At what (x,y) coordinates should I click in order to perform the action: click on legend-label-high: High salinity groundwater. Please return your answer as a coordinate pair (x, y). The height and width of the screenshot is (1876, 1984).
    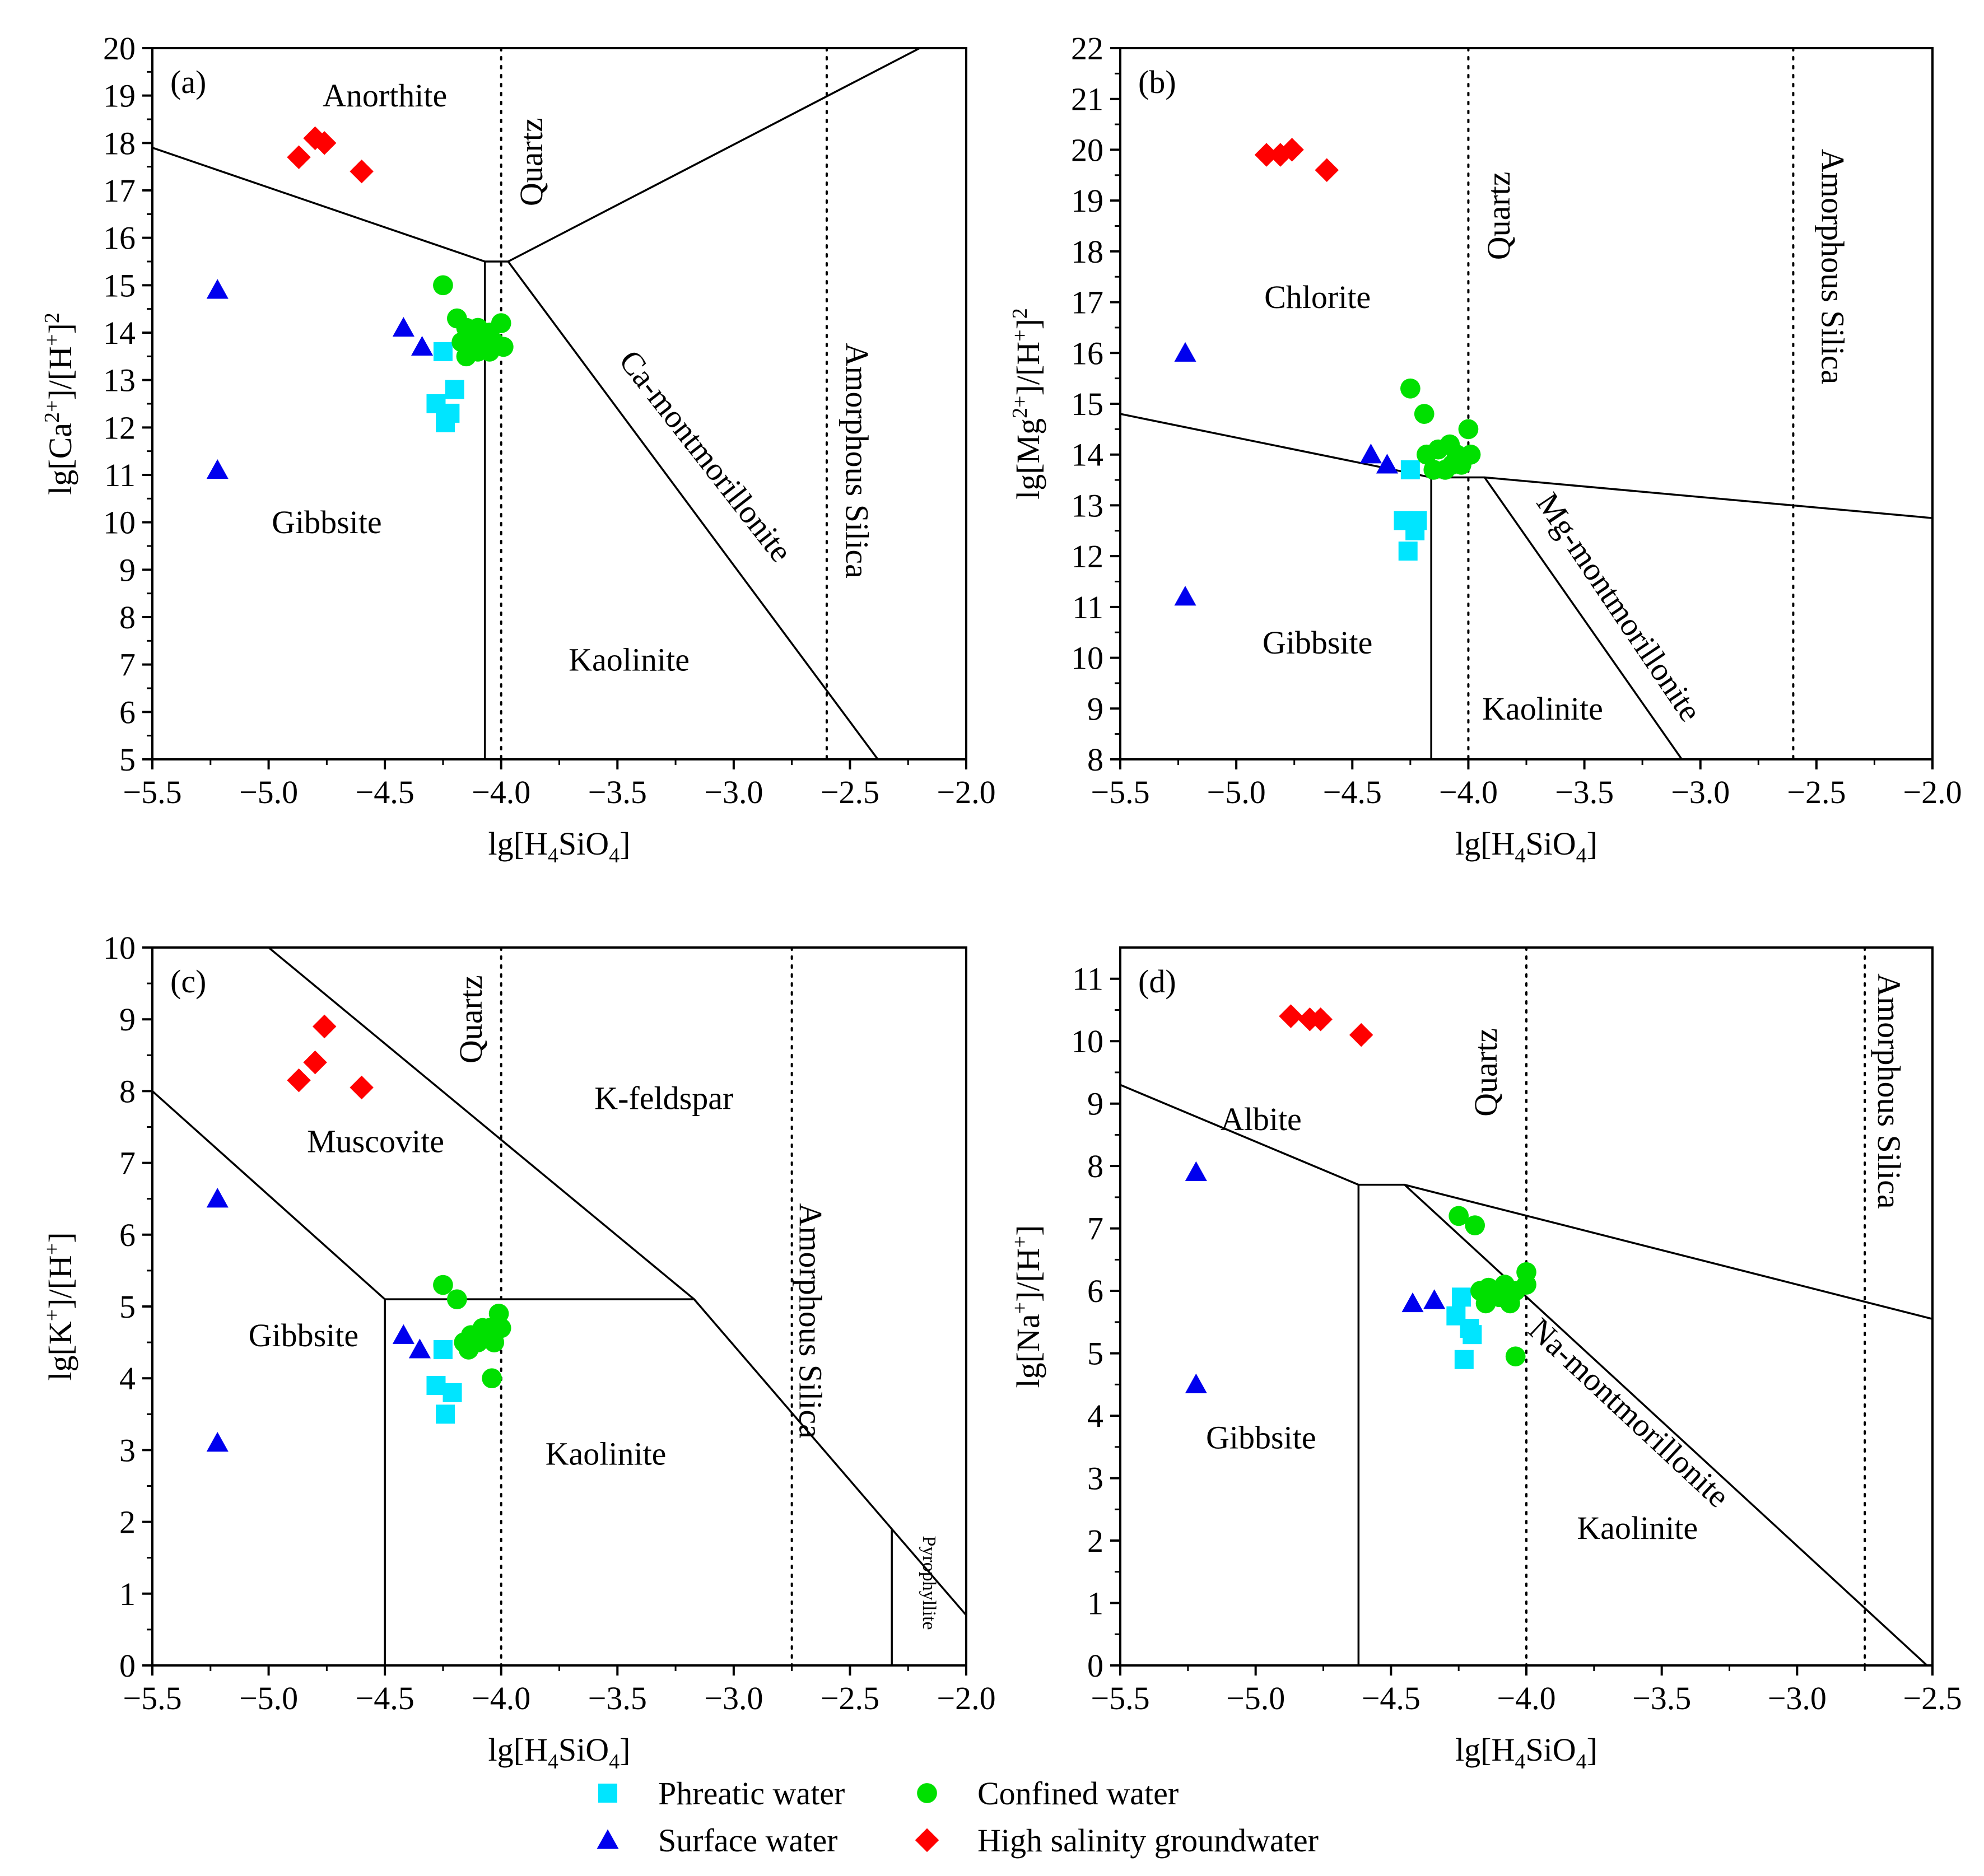
    Looking at the image, I should click on (1148, 1841).